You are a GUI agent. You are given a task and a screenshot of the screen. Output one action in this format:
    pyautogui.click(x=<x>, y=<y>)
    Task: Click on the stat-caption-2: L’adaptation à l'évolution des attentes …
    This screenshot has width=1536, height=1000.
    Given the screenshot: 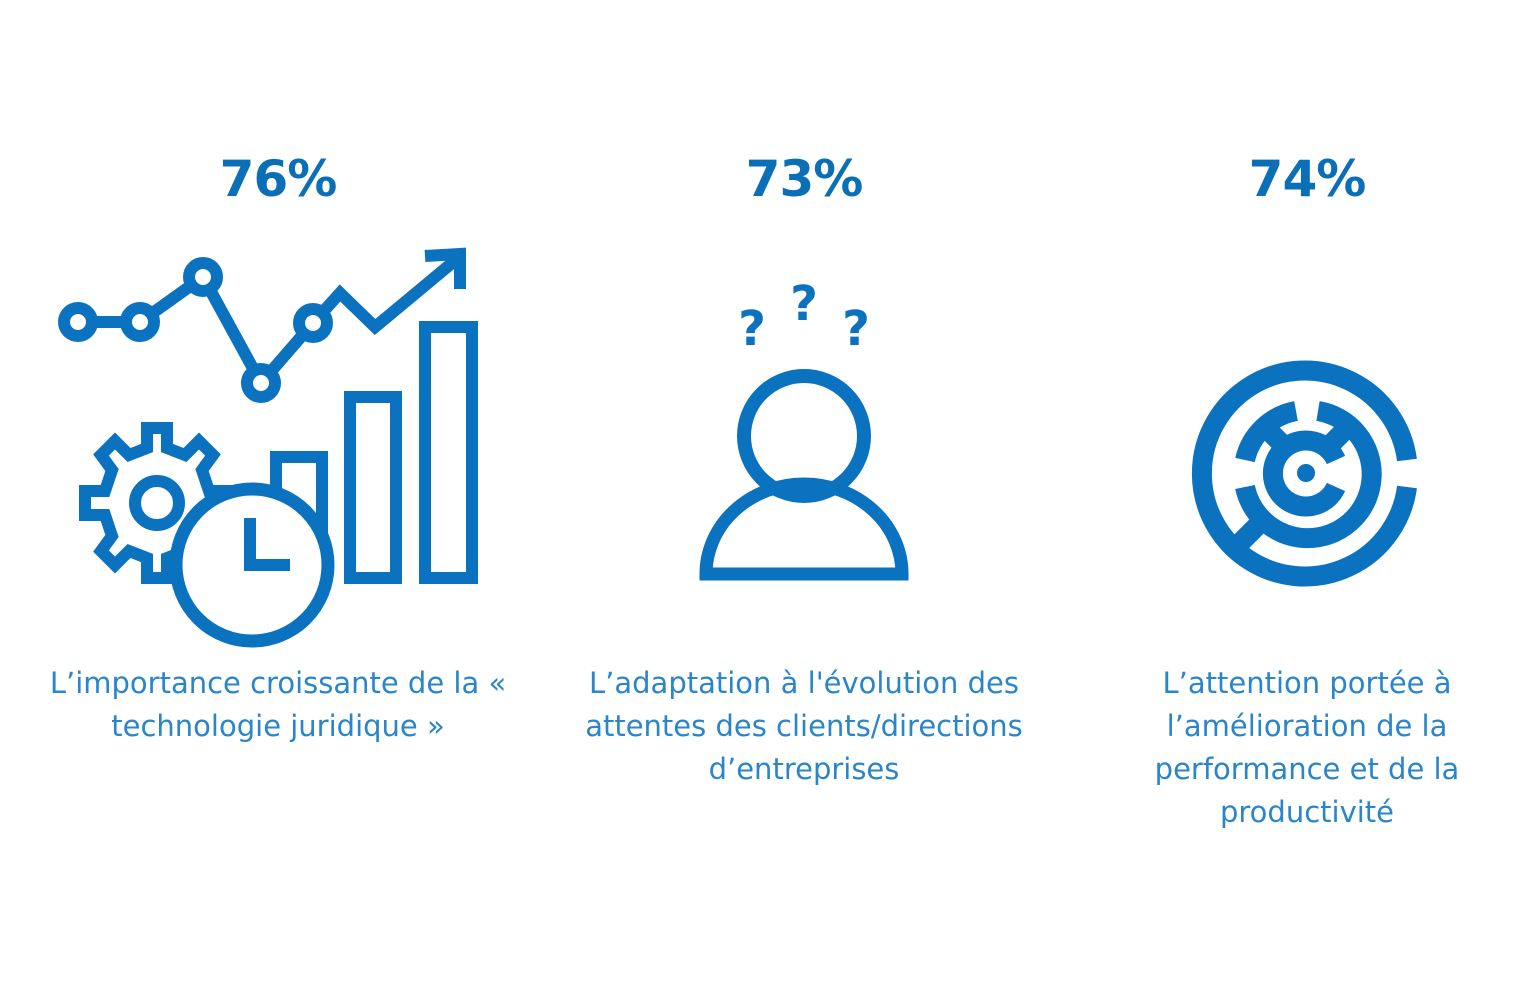 What is the action you would take?
    pyautogui.click(x=804, y=726)
    